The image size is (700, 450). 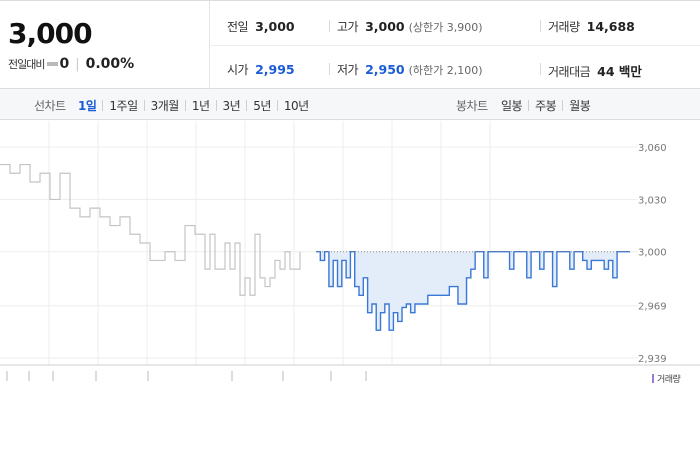 What do you see at coordinates (231, 106) in the screenshot?
I see `tab-3year: 3년` at bounding box center [231, 106].